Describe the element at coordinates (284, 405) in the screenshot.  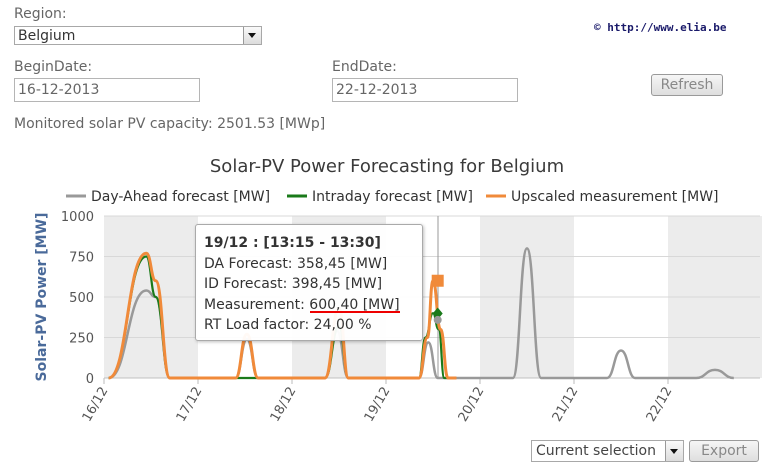
I see `x-tick-label: 18/12` at that location.